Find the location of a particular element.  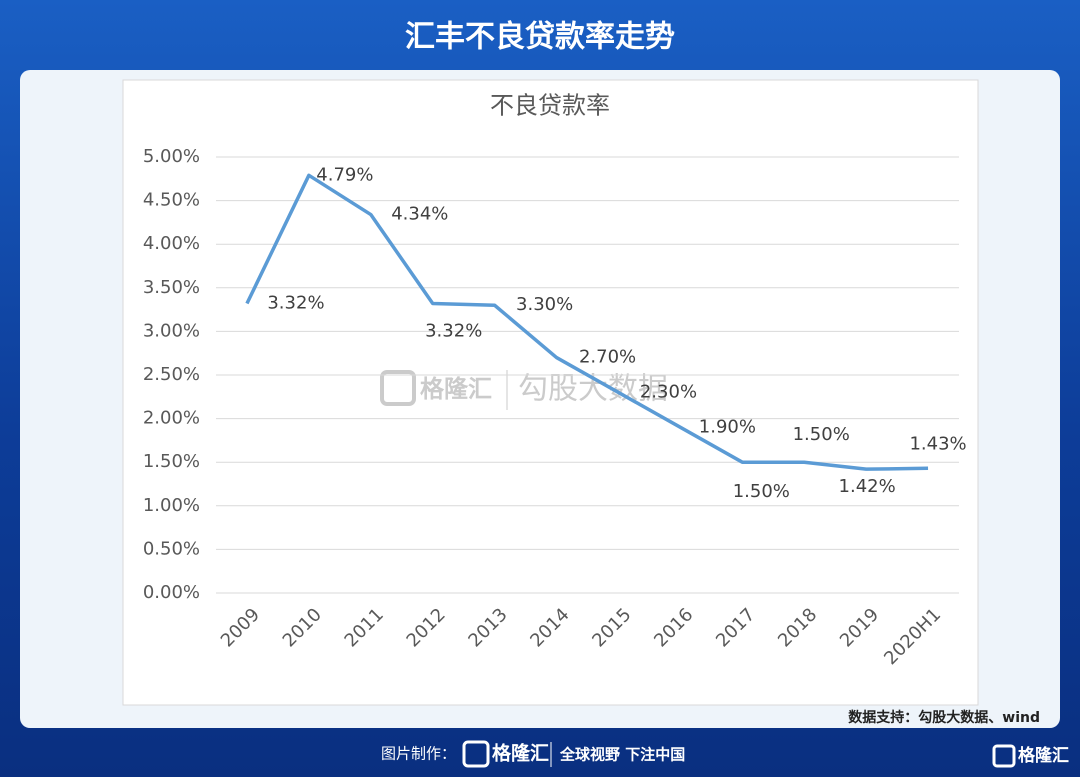

data-label: 1.42% is located at coordinates (867, 486).